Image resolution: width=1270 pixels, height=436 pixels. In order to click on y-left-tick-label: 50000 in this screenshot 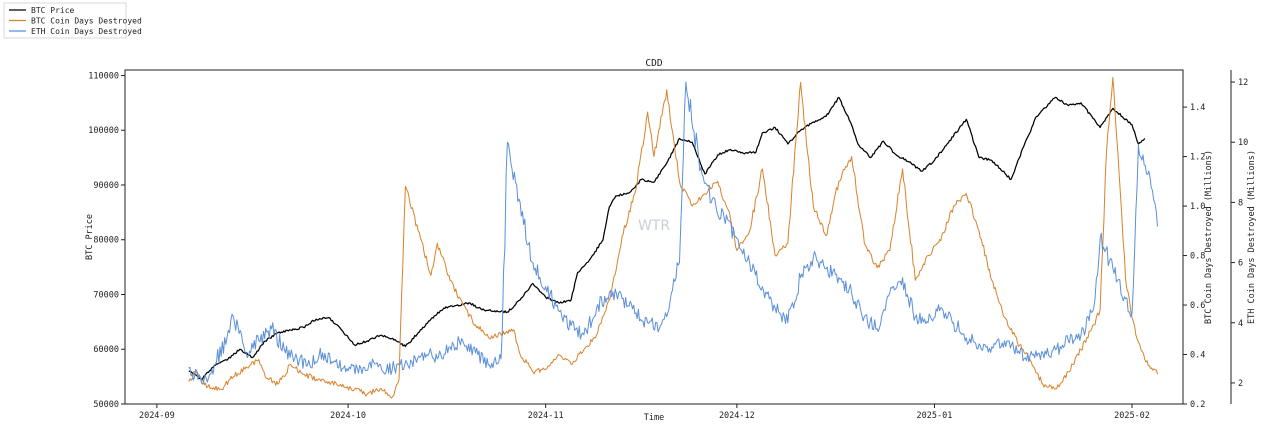, I will do `click(106, 405)`.